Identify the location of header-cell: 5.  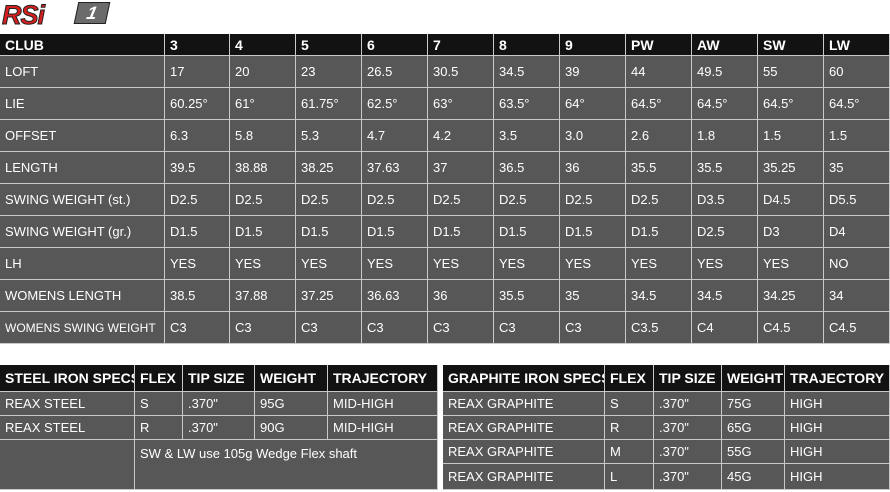
(329, 45).